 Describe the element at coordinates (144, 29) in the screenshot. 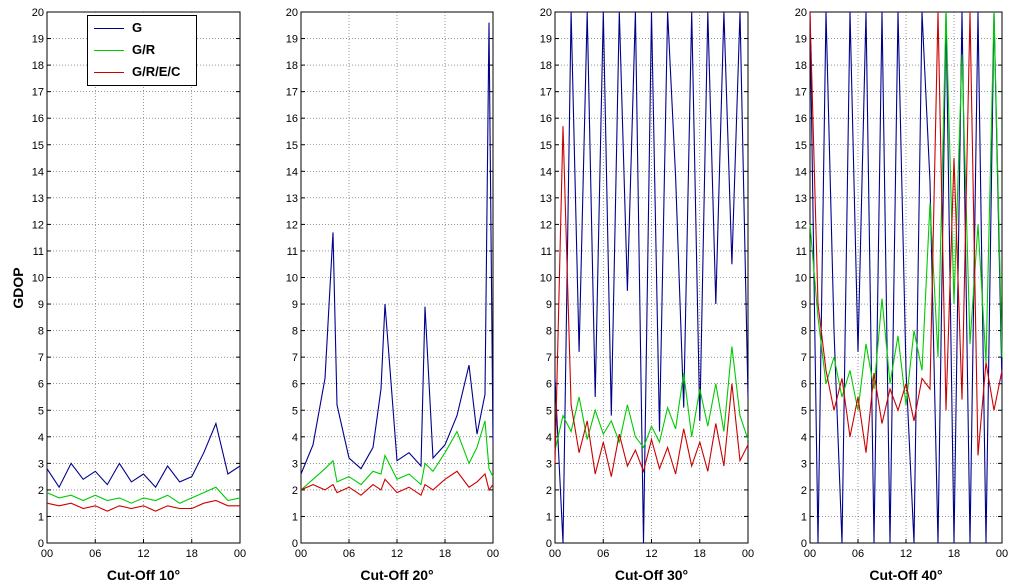

I see `legend-entry-g: G` at that location.